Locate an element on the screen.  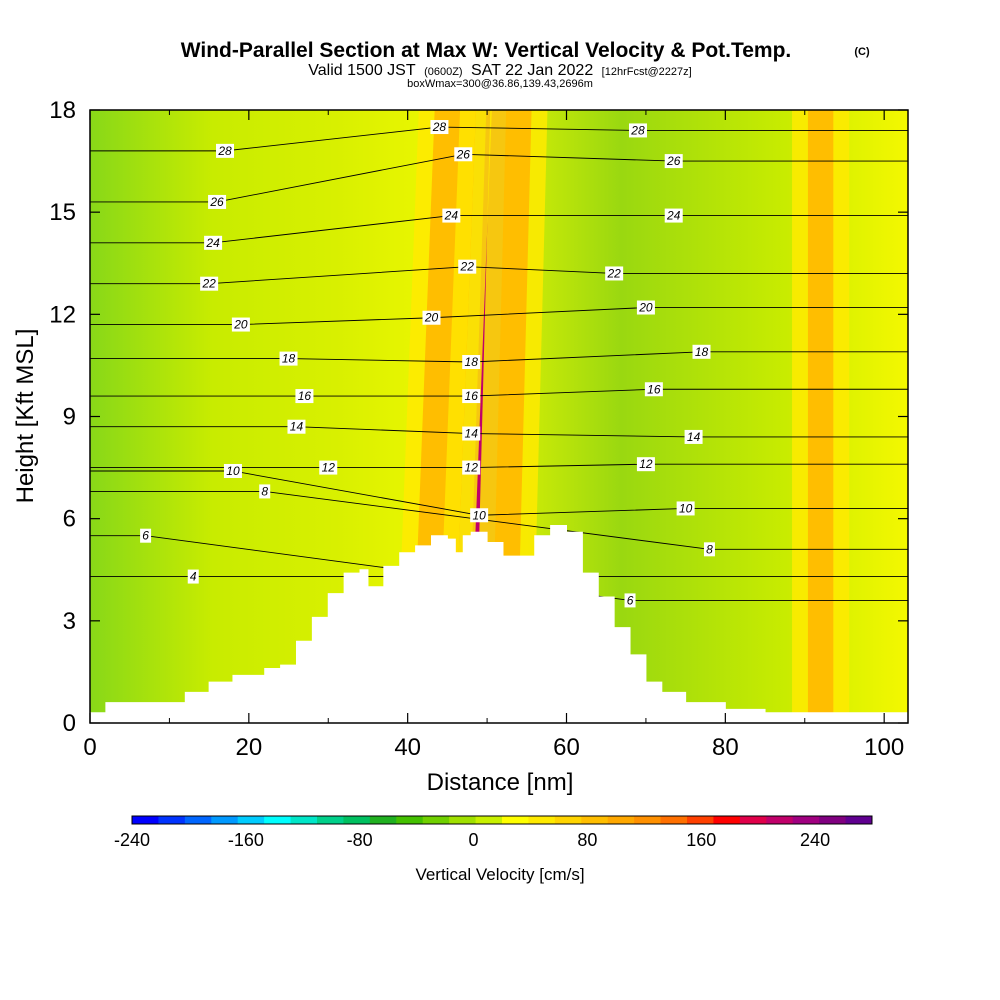
colorbar-label: Vertical Velocity [cm/s] is located at coordinates (499, 874).